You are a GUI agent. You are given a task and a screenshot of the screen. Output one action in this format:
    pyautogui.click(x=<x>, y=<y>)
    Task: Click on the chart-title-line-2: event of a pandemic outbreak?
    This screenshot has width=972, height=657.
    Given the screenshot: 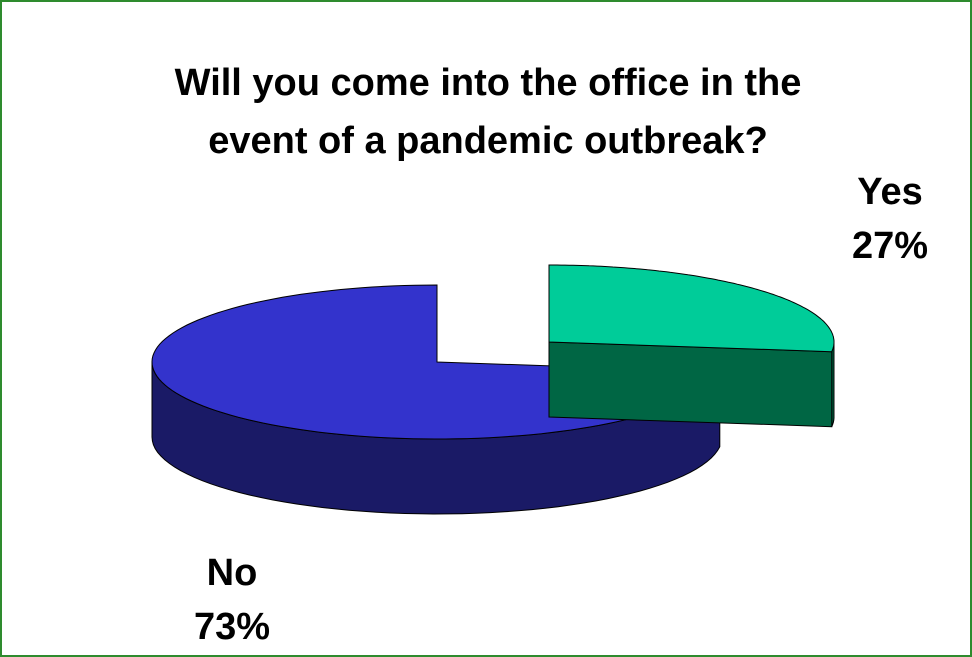 What is the action you would take?
    pyautogui.click(x=488, y=141)
    